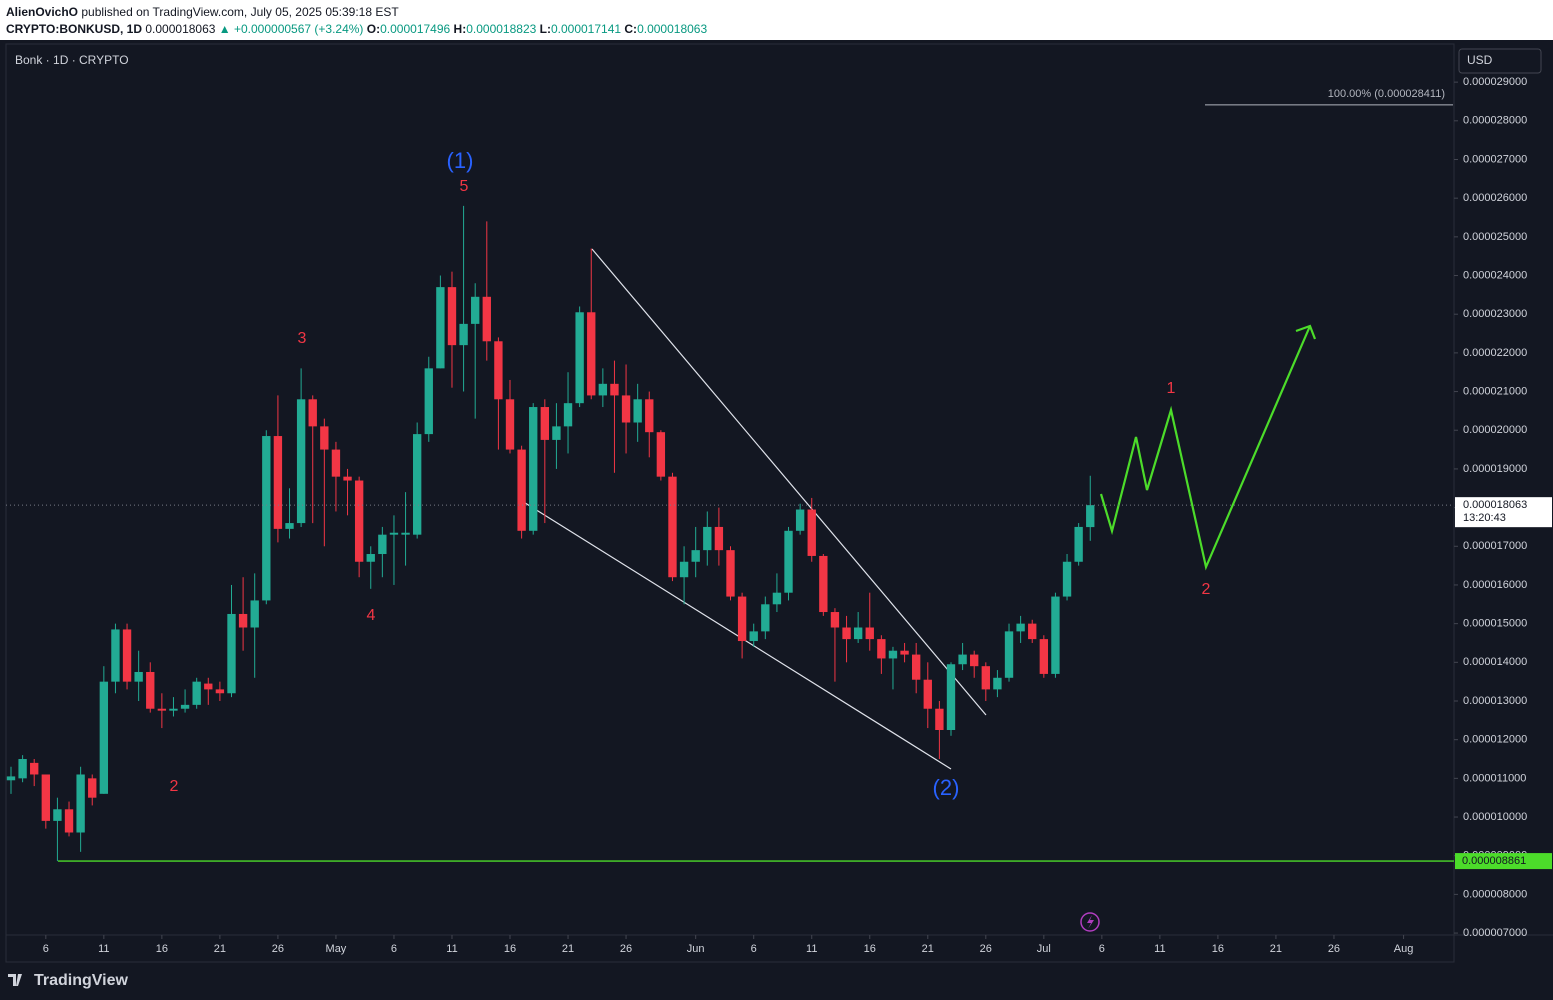  Describe the element at coordinates (946, 787) in the screenshot. I see `wave-label: (2)` at that location.